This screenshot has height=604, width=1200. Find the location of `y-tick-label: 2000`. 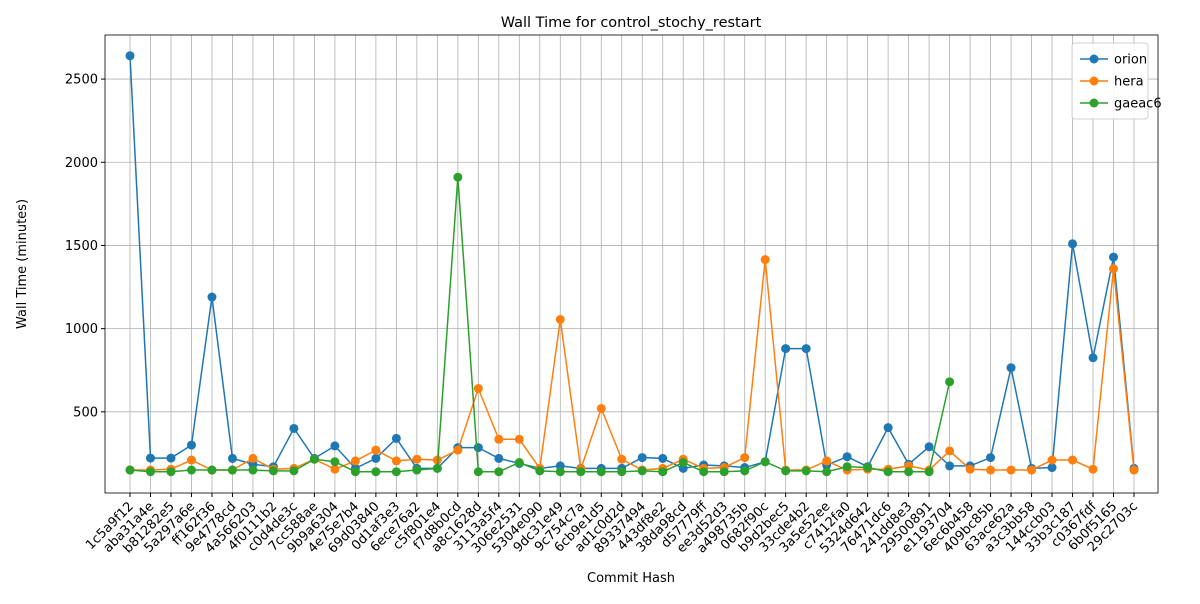

y-tick-label: 2000 is located at coordinates (81, 163).